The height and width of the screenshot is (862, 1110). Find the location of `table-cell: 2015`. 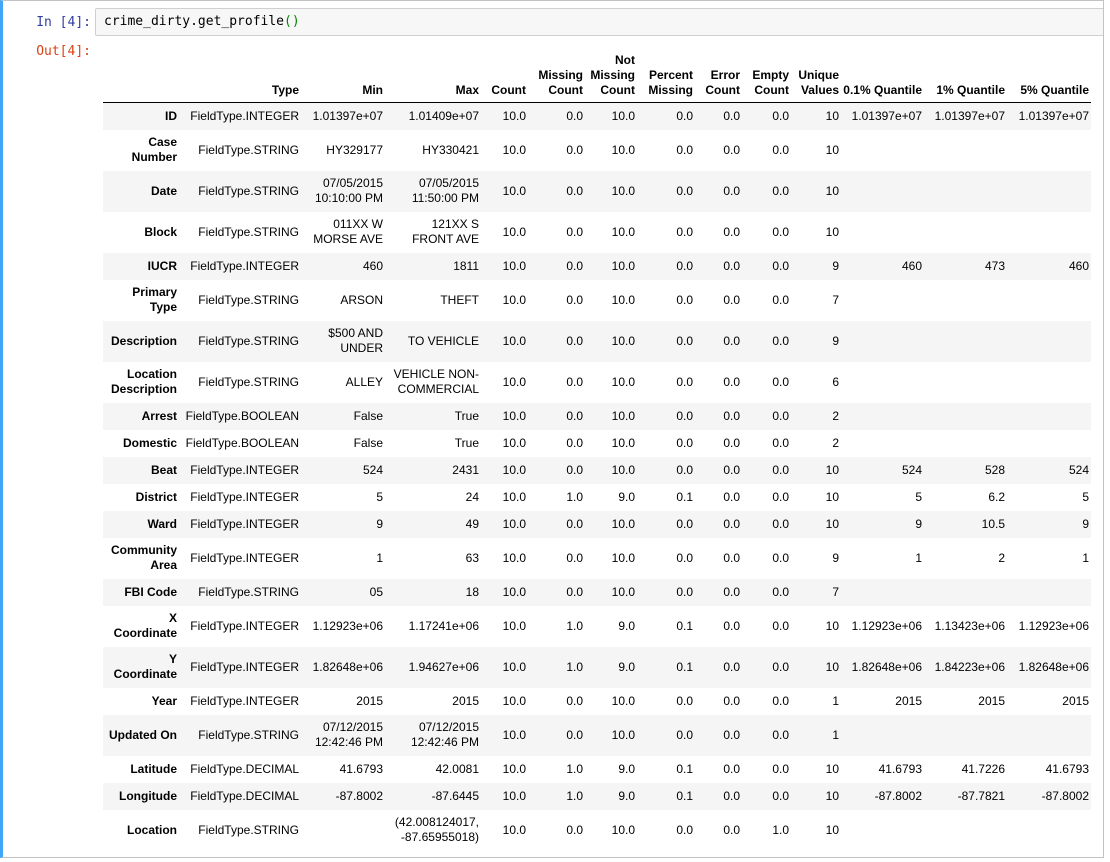

table-cell: 2015 is located at coordinates (465, 700).